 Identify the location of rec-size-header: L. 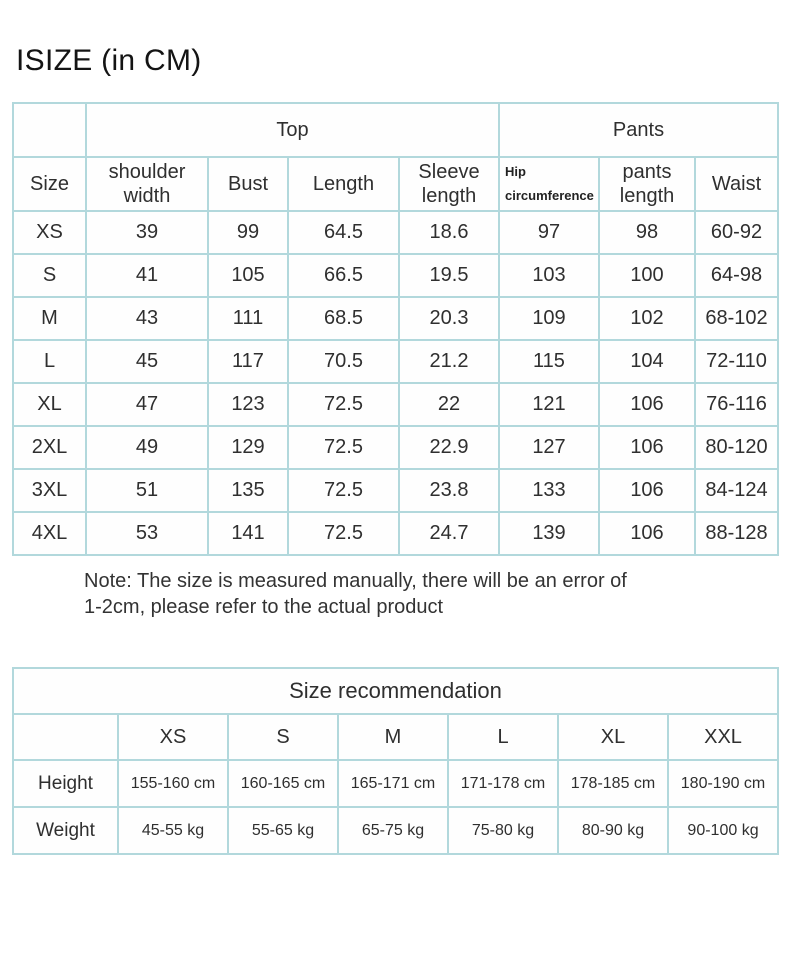
(503, 737).